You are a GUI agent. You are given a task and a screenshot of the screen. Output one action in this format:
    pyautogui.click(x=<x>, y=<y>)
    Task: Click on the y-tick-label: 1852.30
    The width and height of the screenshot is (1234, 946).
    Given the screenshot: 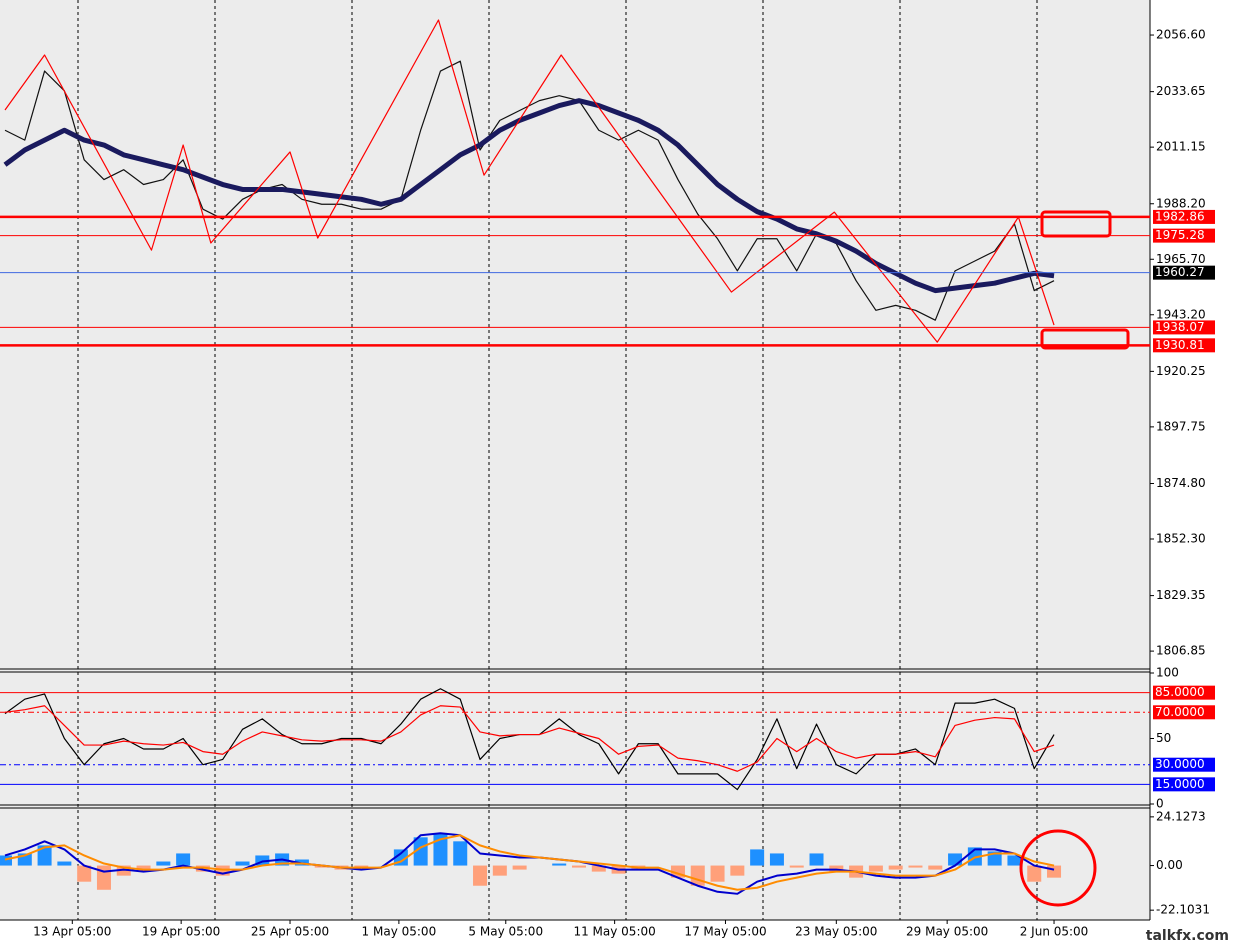 What is the action you would take?
    pyautogui.click(x=1181, y=538)
    